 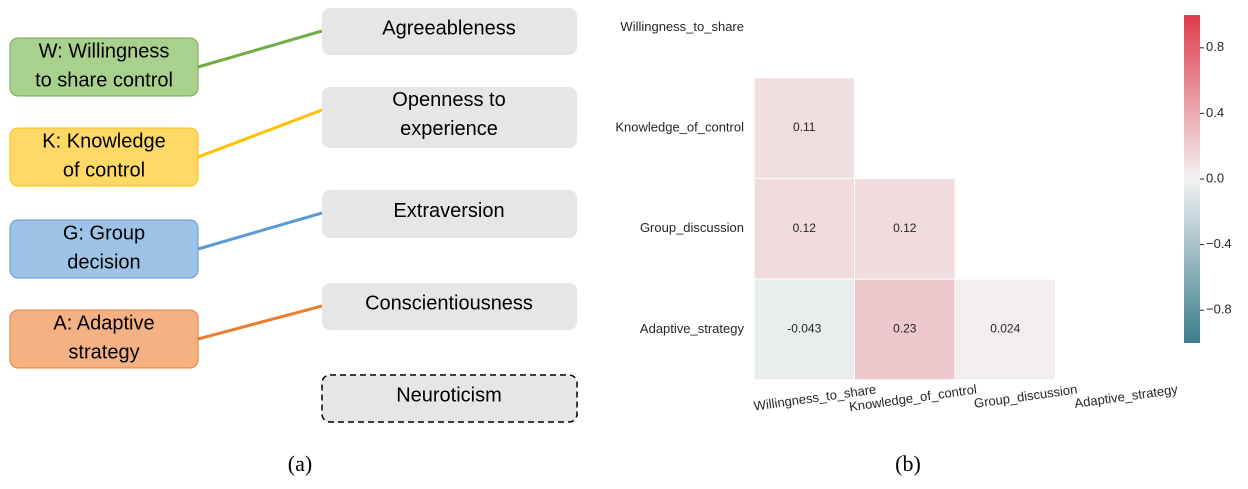 I want to click on x-tick-label: Adaptive_strategy, so click(x=1126, y=395).